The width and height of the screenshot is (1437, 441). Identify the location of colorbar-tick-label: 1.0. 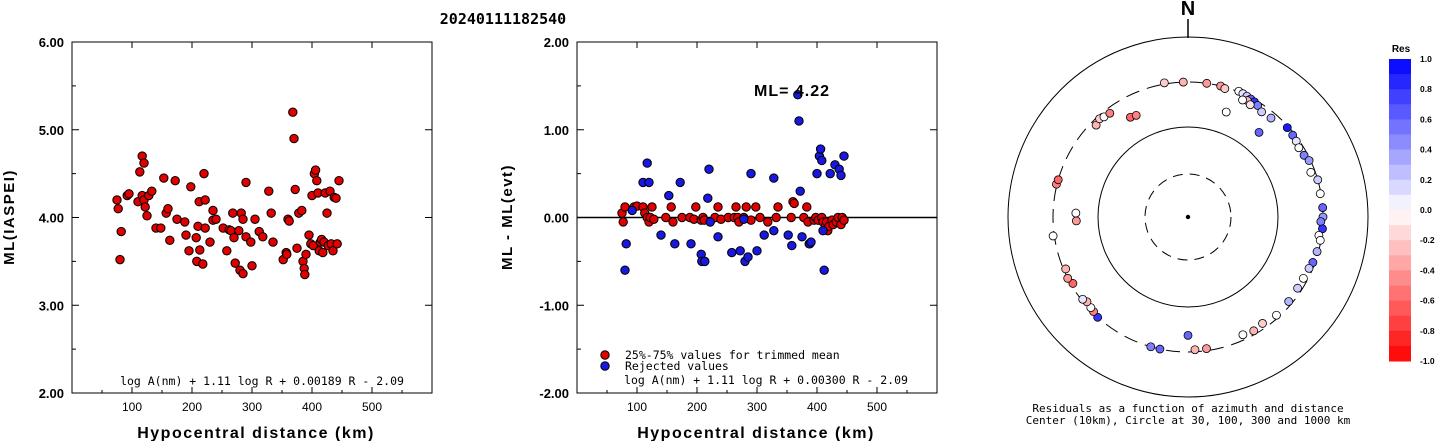
(1426, 59).